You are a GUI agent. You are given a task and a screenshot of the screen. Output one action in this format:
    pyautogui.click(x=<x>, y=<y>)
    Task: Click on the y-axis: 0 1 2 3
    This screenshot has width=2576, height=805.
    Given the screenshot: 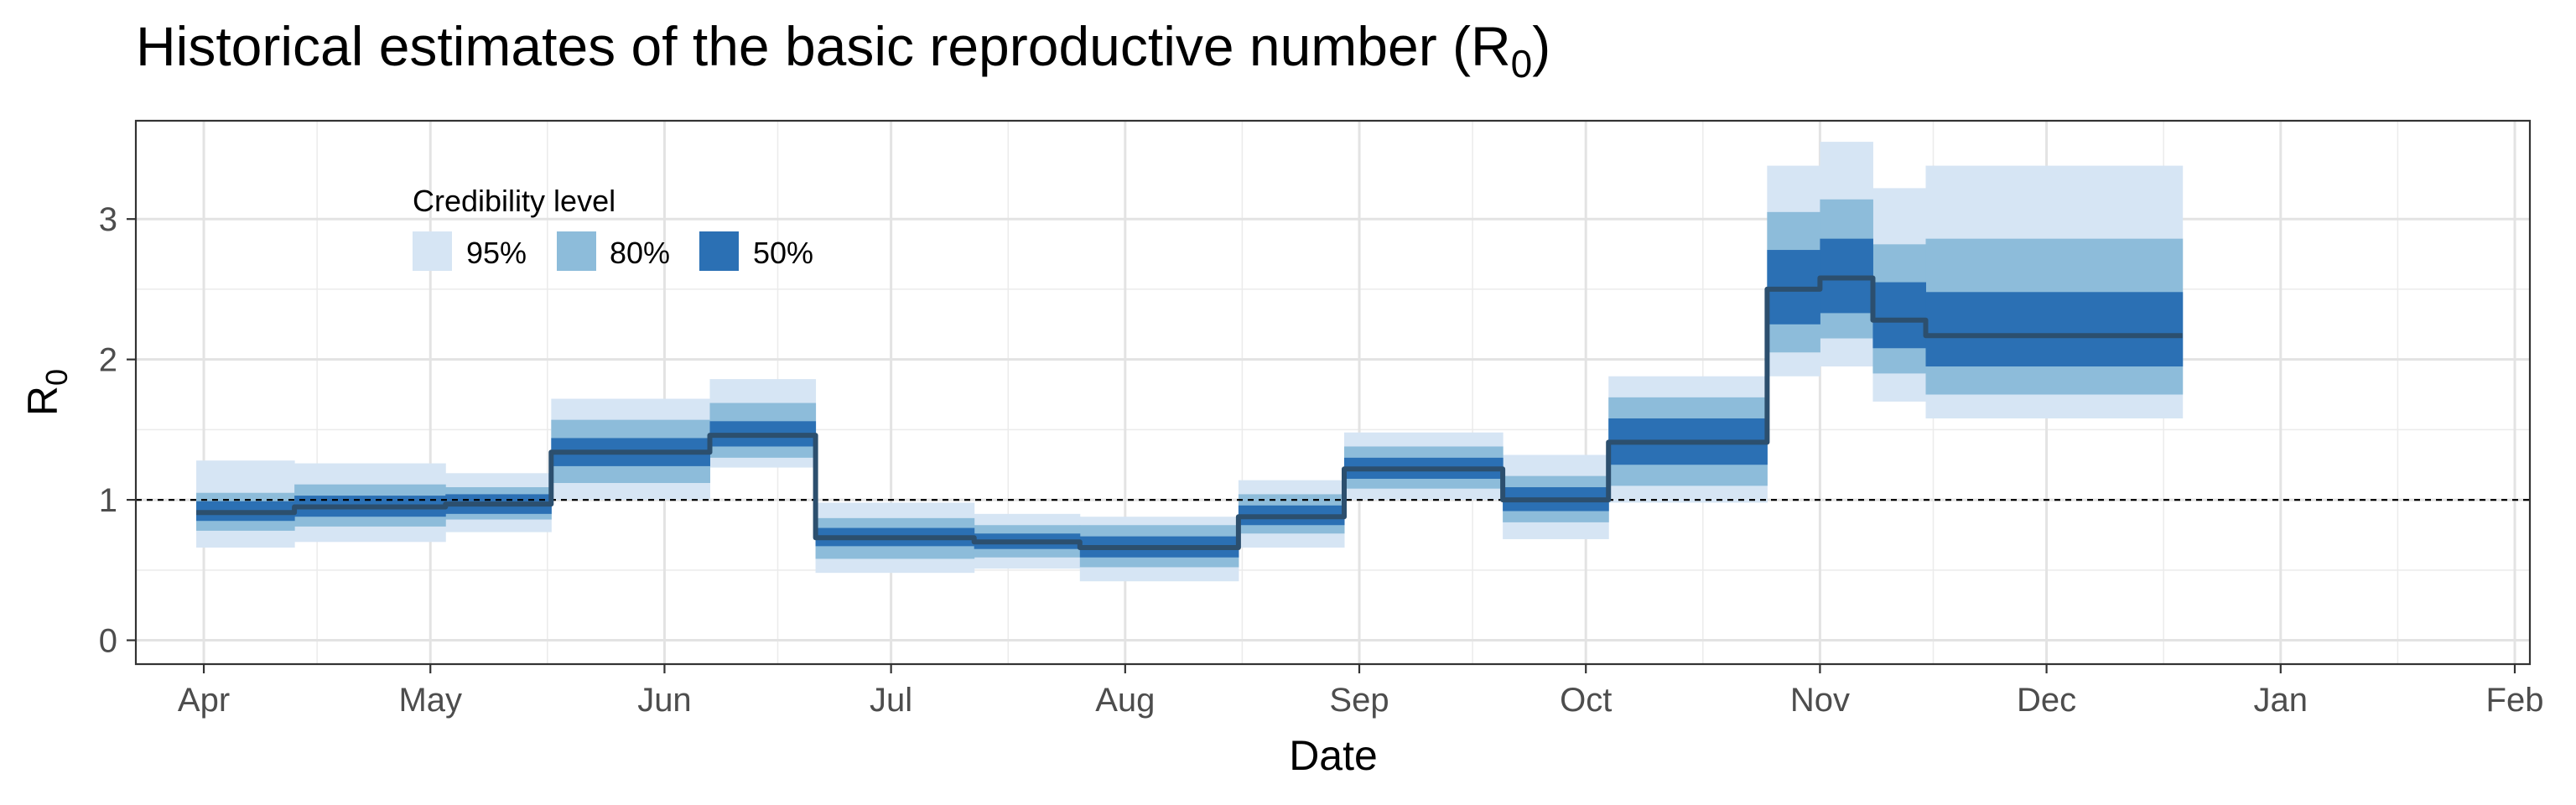 What is the action you would take?
    pyautogui.click(x=117, y=430)
    